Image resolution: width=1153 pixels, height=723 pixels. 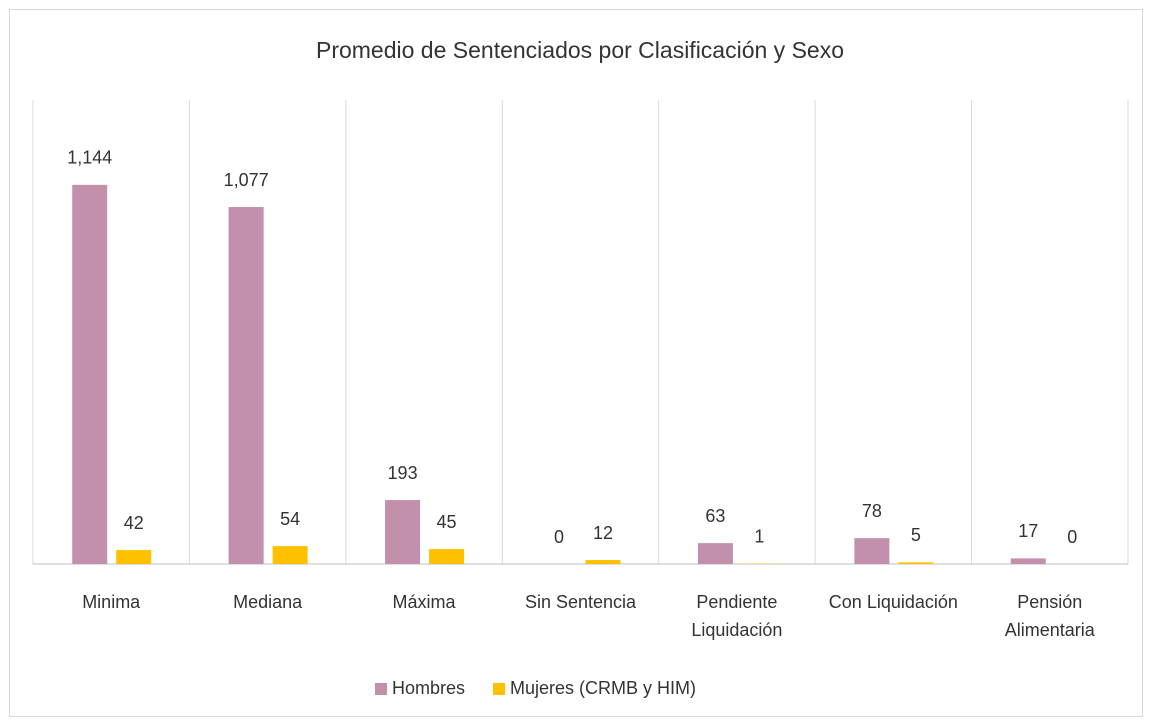 What do you see at coordinates (872, 511) in the screenshot?
I see `data-label: 78` at bounding box center [872, 511].